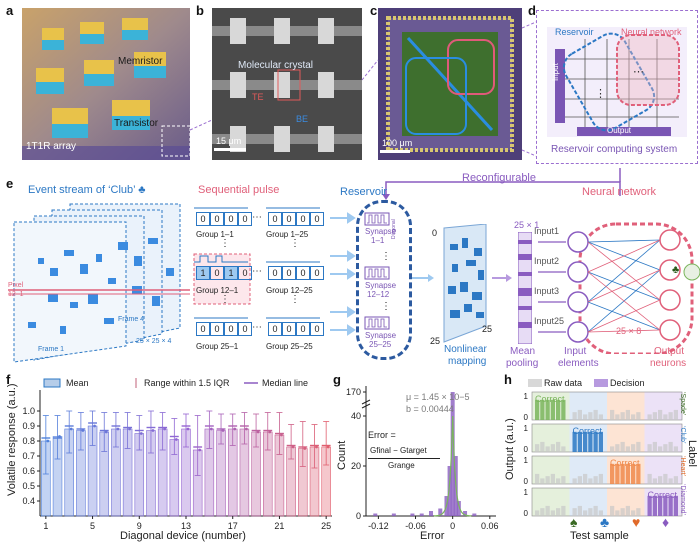 The image size is (700, 545). Describe the element at coordinates (510, 449) in the screenshot. I see `h-ylabel: Output (a.u.)` at that location.